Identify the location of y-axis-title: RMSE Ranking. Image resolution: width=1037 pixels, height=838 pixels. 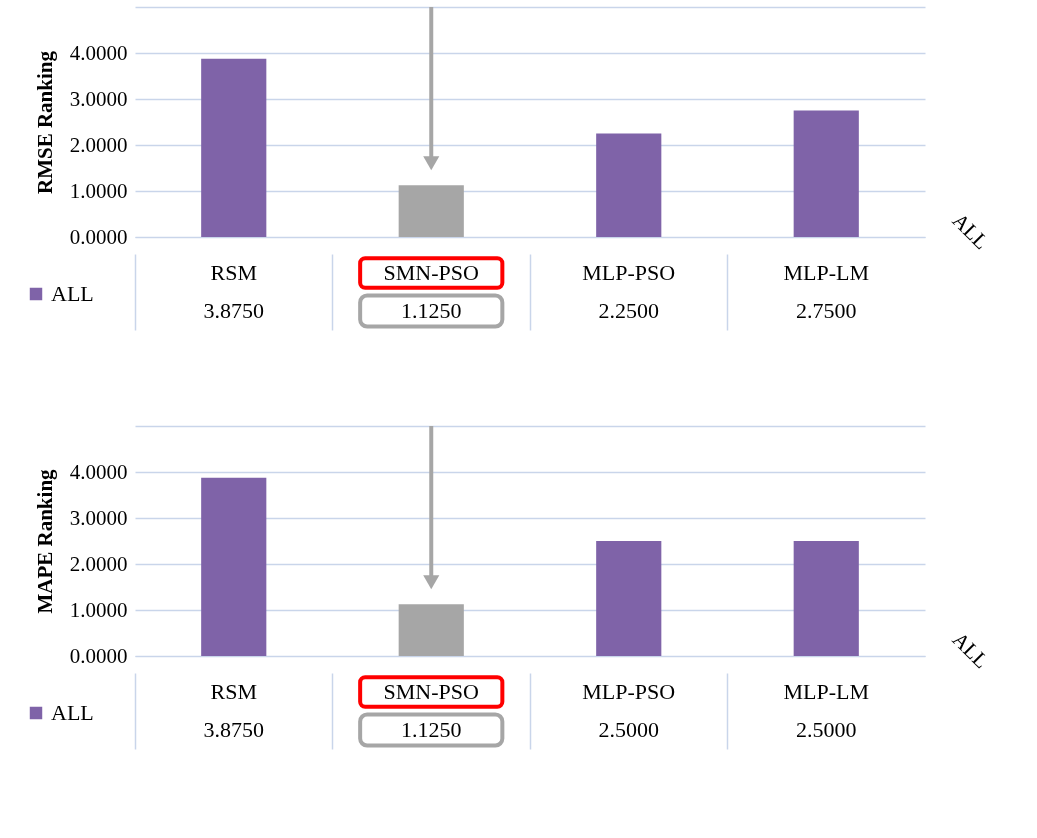
(44, 122).